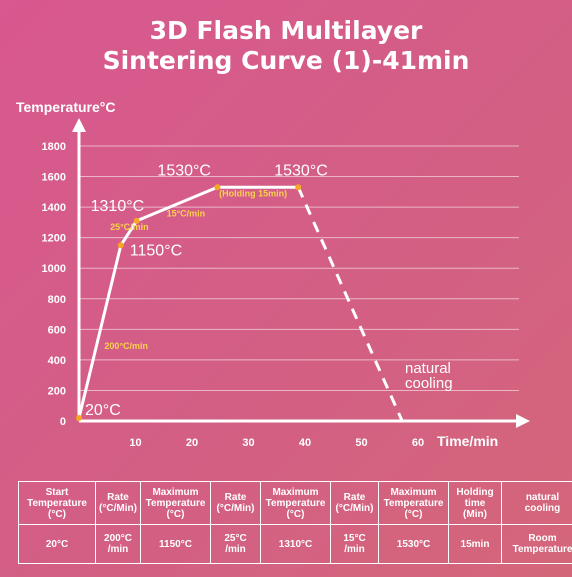  Describe the element at coordinates (57, 330) in the screenshot. I see `y-tick-label: 600` at that location.